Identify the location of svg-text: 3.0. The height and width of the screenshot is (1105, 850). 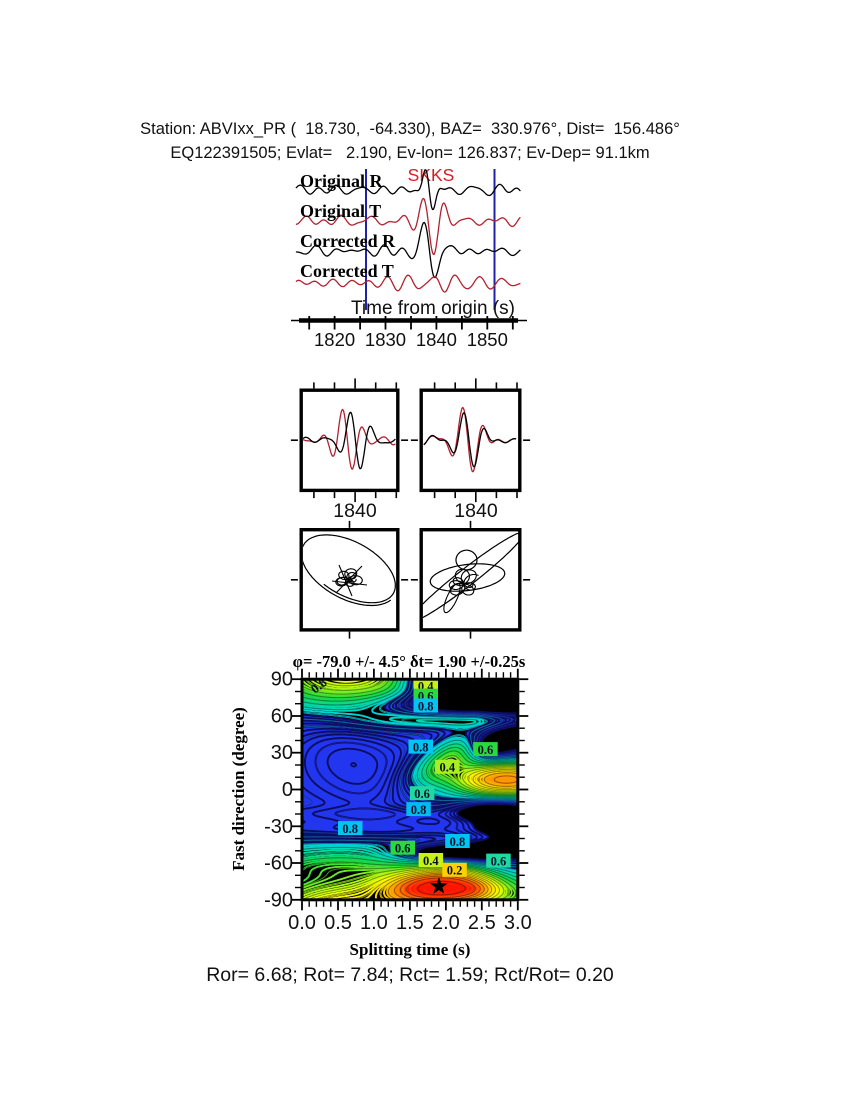
(518, 923).